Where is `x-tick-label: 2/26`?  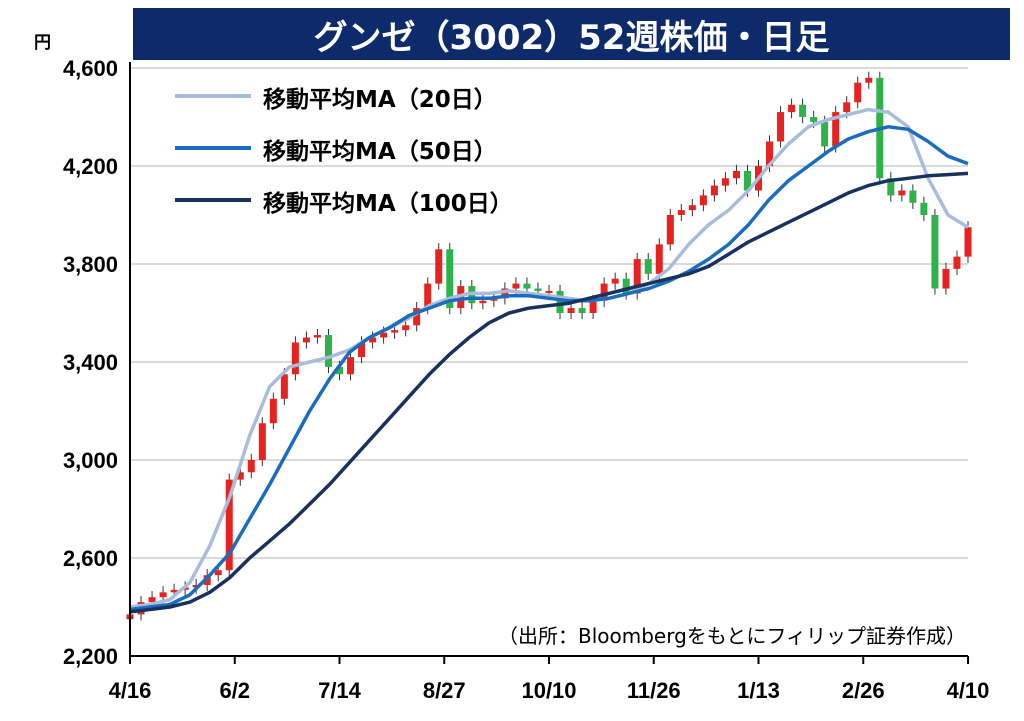
x-tick-label: 2/26 is located at coordinates (863, 690).